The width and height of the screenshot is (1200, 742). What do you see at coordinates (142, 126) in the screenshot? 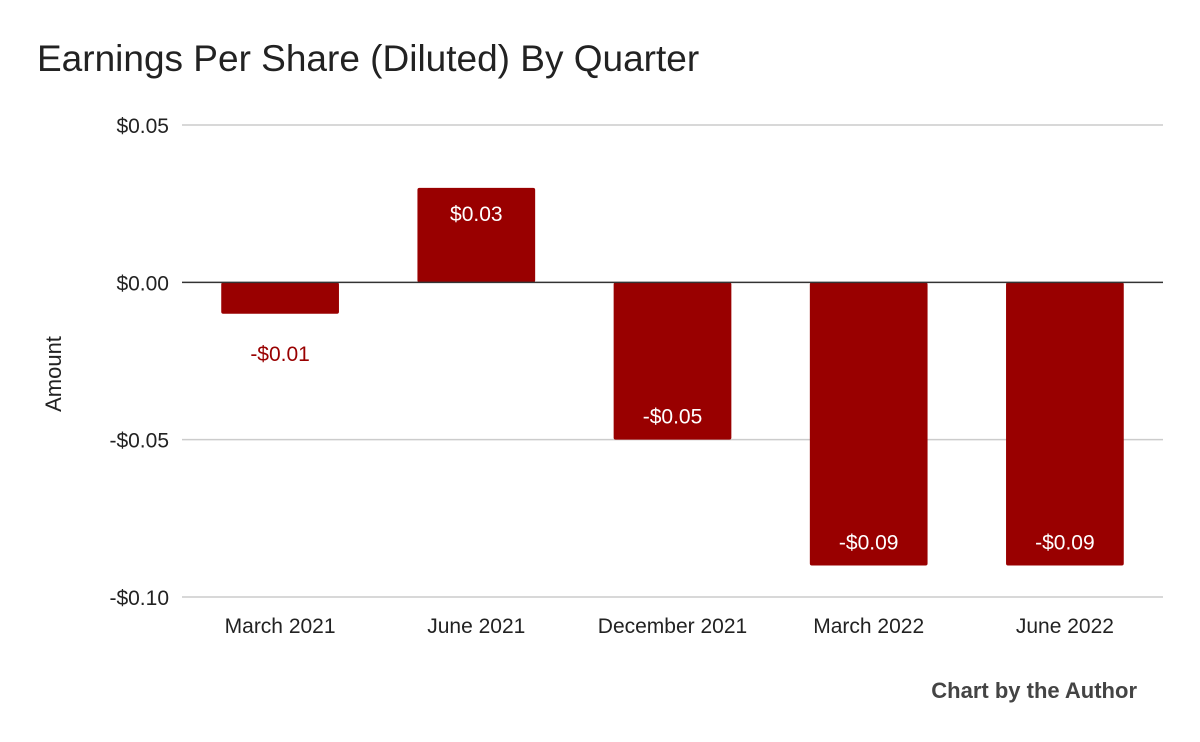
I see `y-tick-label: $0.05` at bounding box center [142, 126].